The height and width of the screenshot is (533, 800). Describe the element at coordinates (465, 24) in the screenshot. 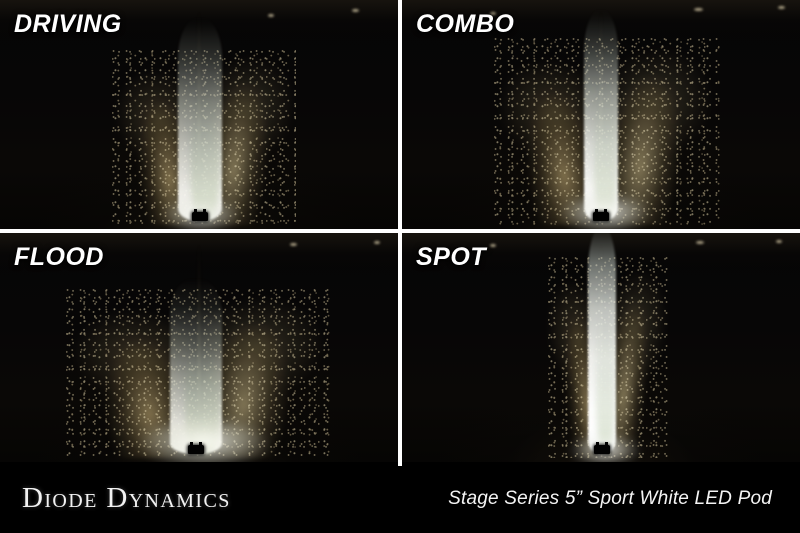

I see `panel-label-combo: COMBO` at that location.